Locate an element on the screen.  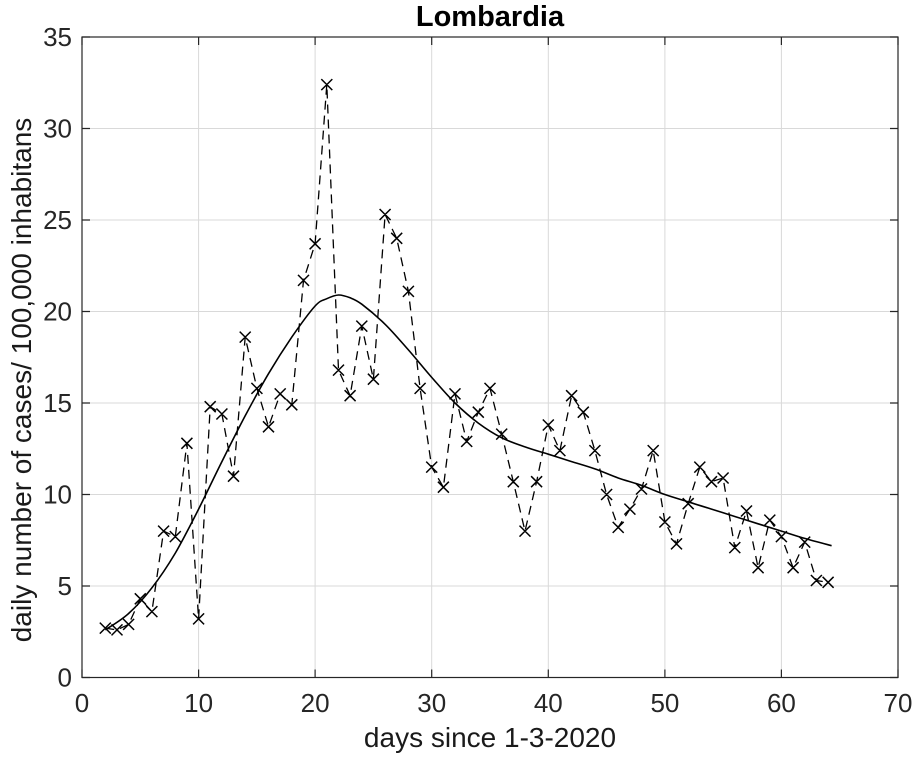
x-tick-label: 70 is located at coordinates (898, 703).